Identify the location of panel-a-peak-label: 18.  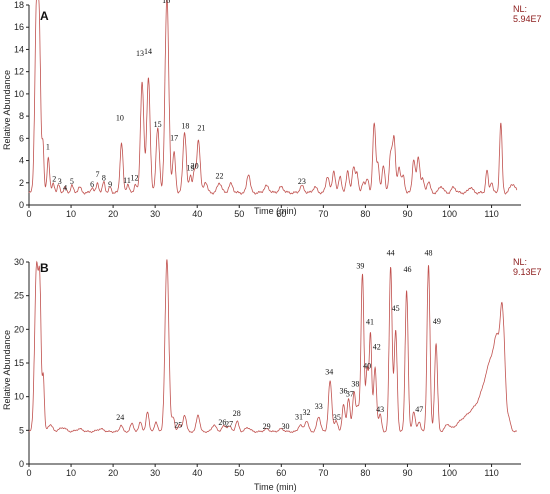
(185, 125).